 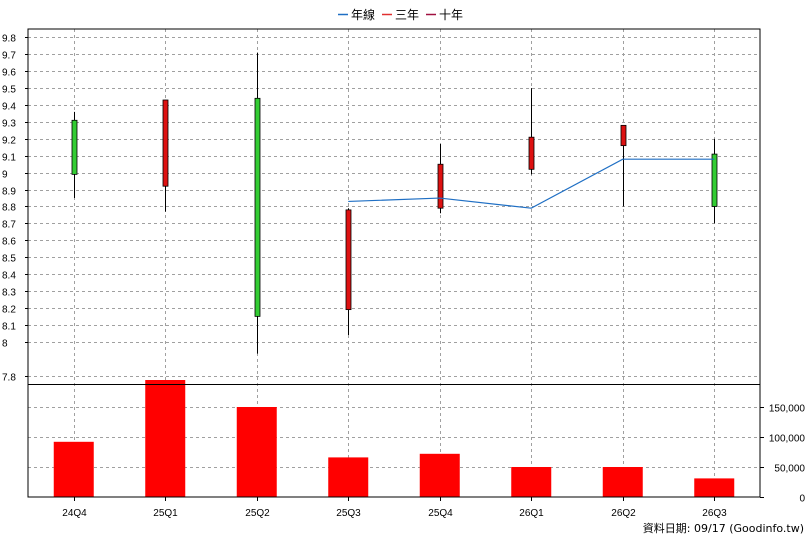 What do you see at coordinates (9, 242) in the screenshot?
I see `price-tick-label: 8.6` at bounding box center [9, 242].